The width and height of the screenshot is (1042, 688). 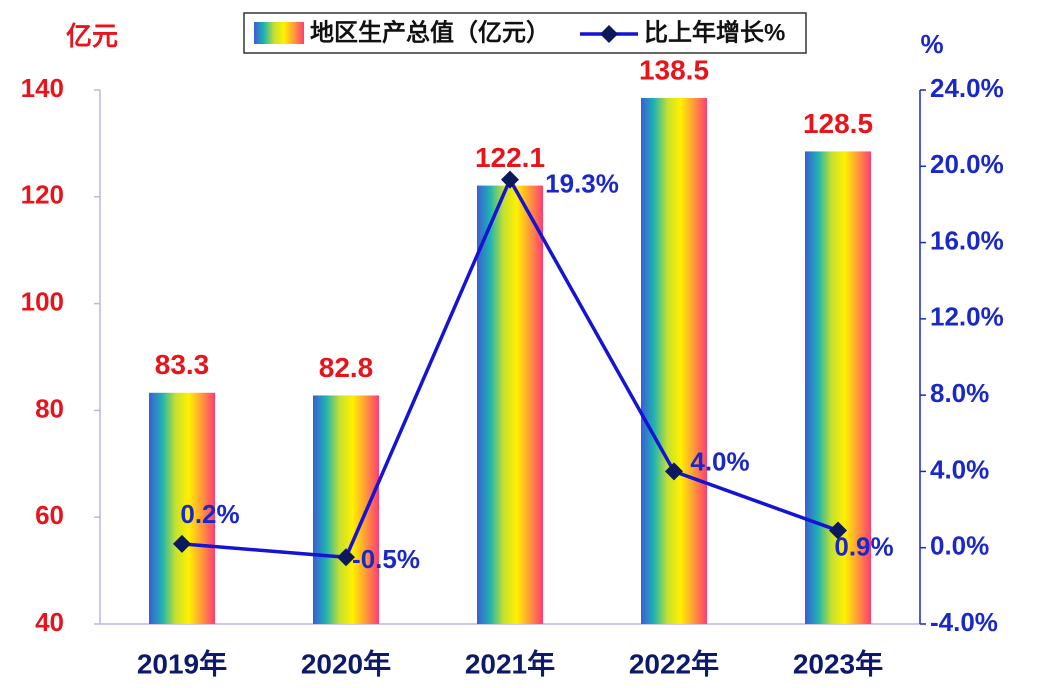 I want to click on legend-box, so click(x=525, y=33).